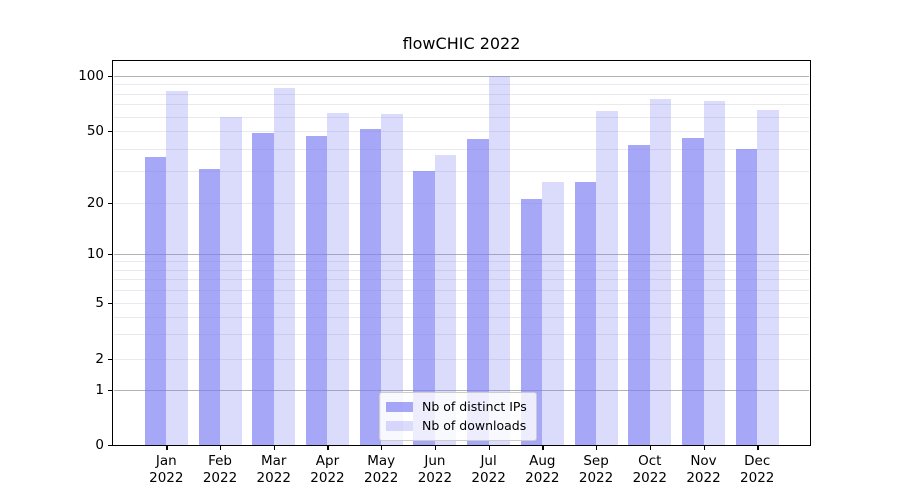 The height and width of the screenshot is (500, 900). Describe the element at coordinates (166, 469) in the screenshot. I see `x-tick-label-jan: Jan 2022` at that location.